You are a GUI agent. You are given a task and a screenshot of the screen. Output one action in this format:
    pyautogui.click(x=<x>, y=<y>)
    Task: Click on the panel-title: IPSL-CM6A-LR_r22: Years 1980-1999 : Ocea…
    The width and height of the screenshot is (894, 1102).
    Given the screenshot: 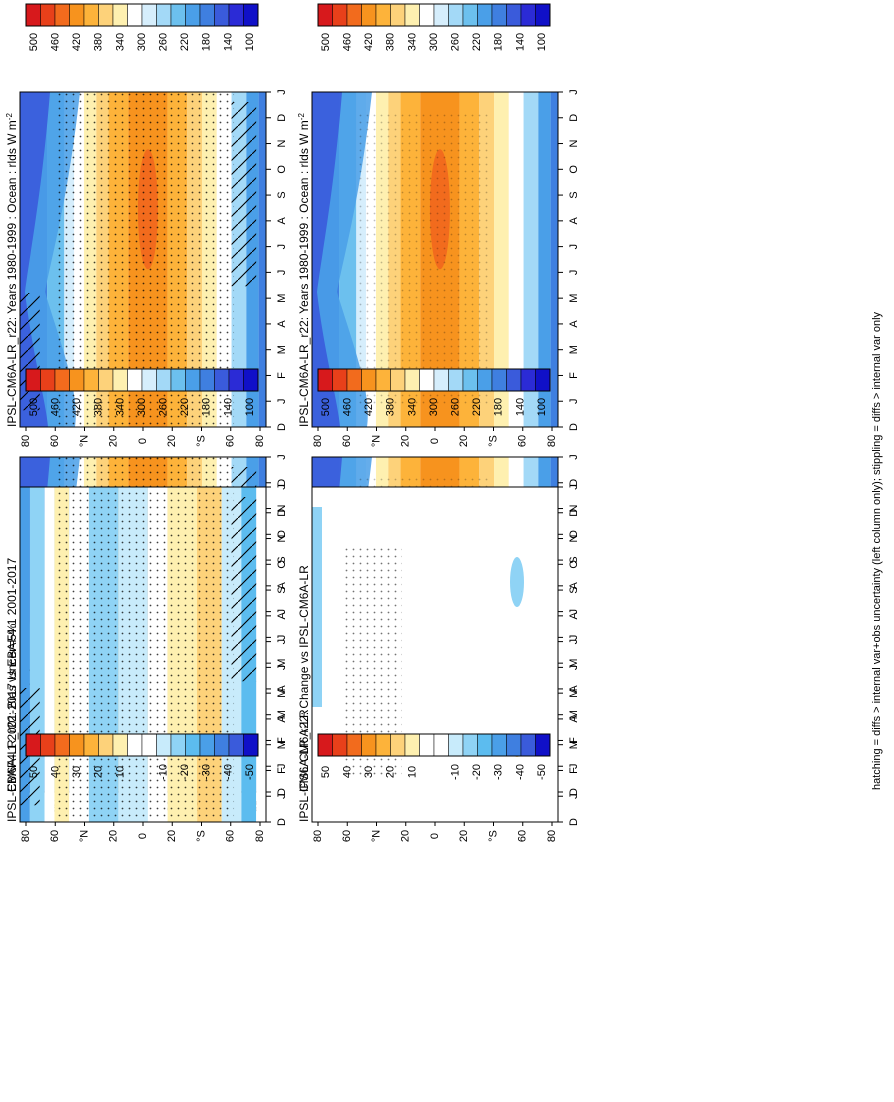 What is the action you would take?
    pyautogui.click(x=304, y=270)
    